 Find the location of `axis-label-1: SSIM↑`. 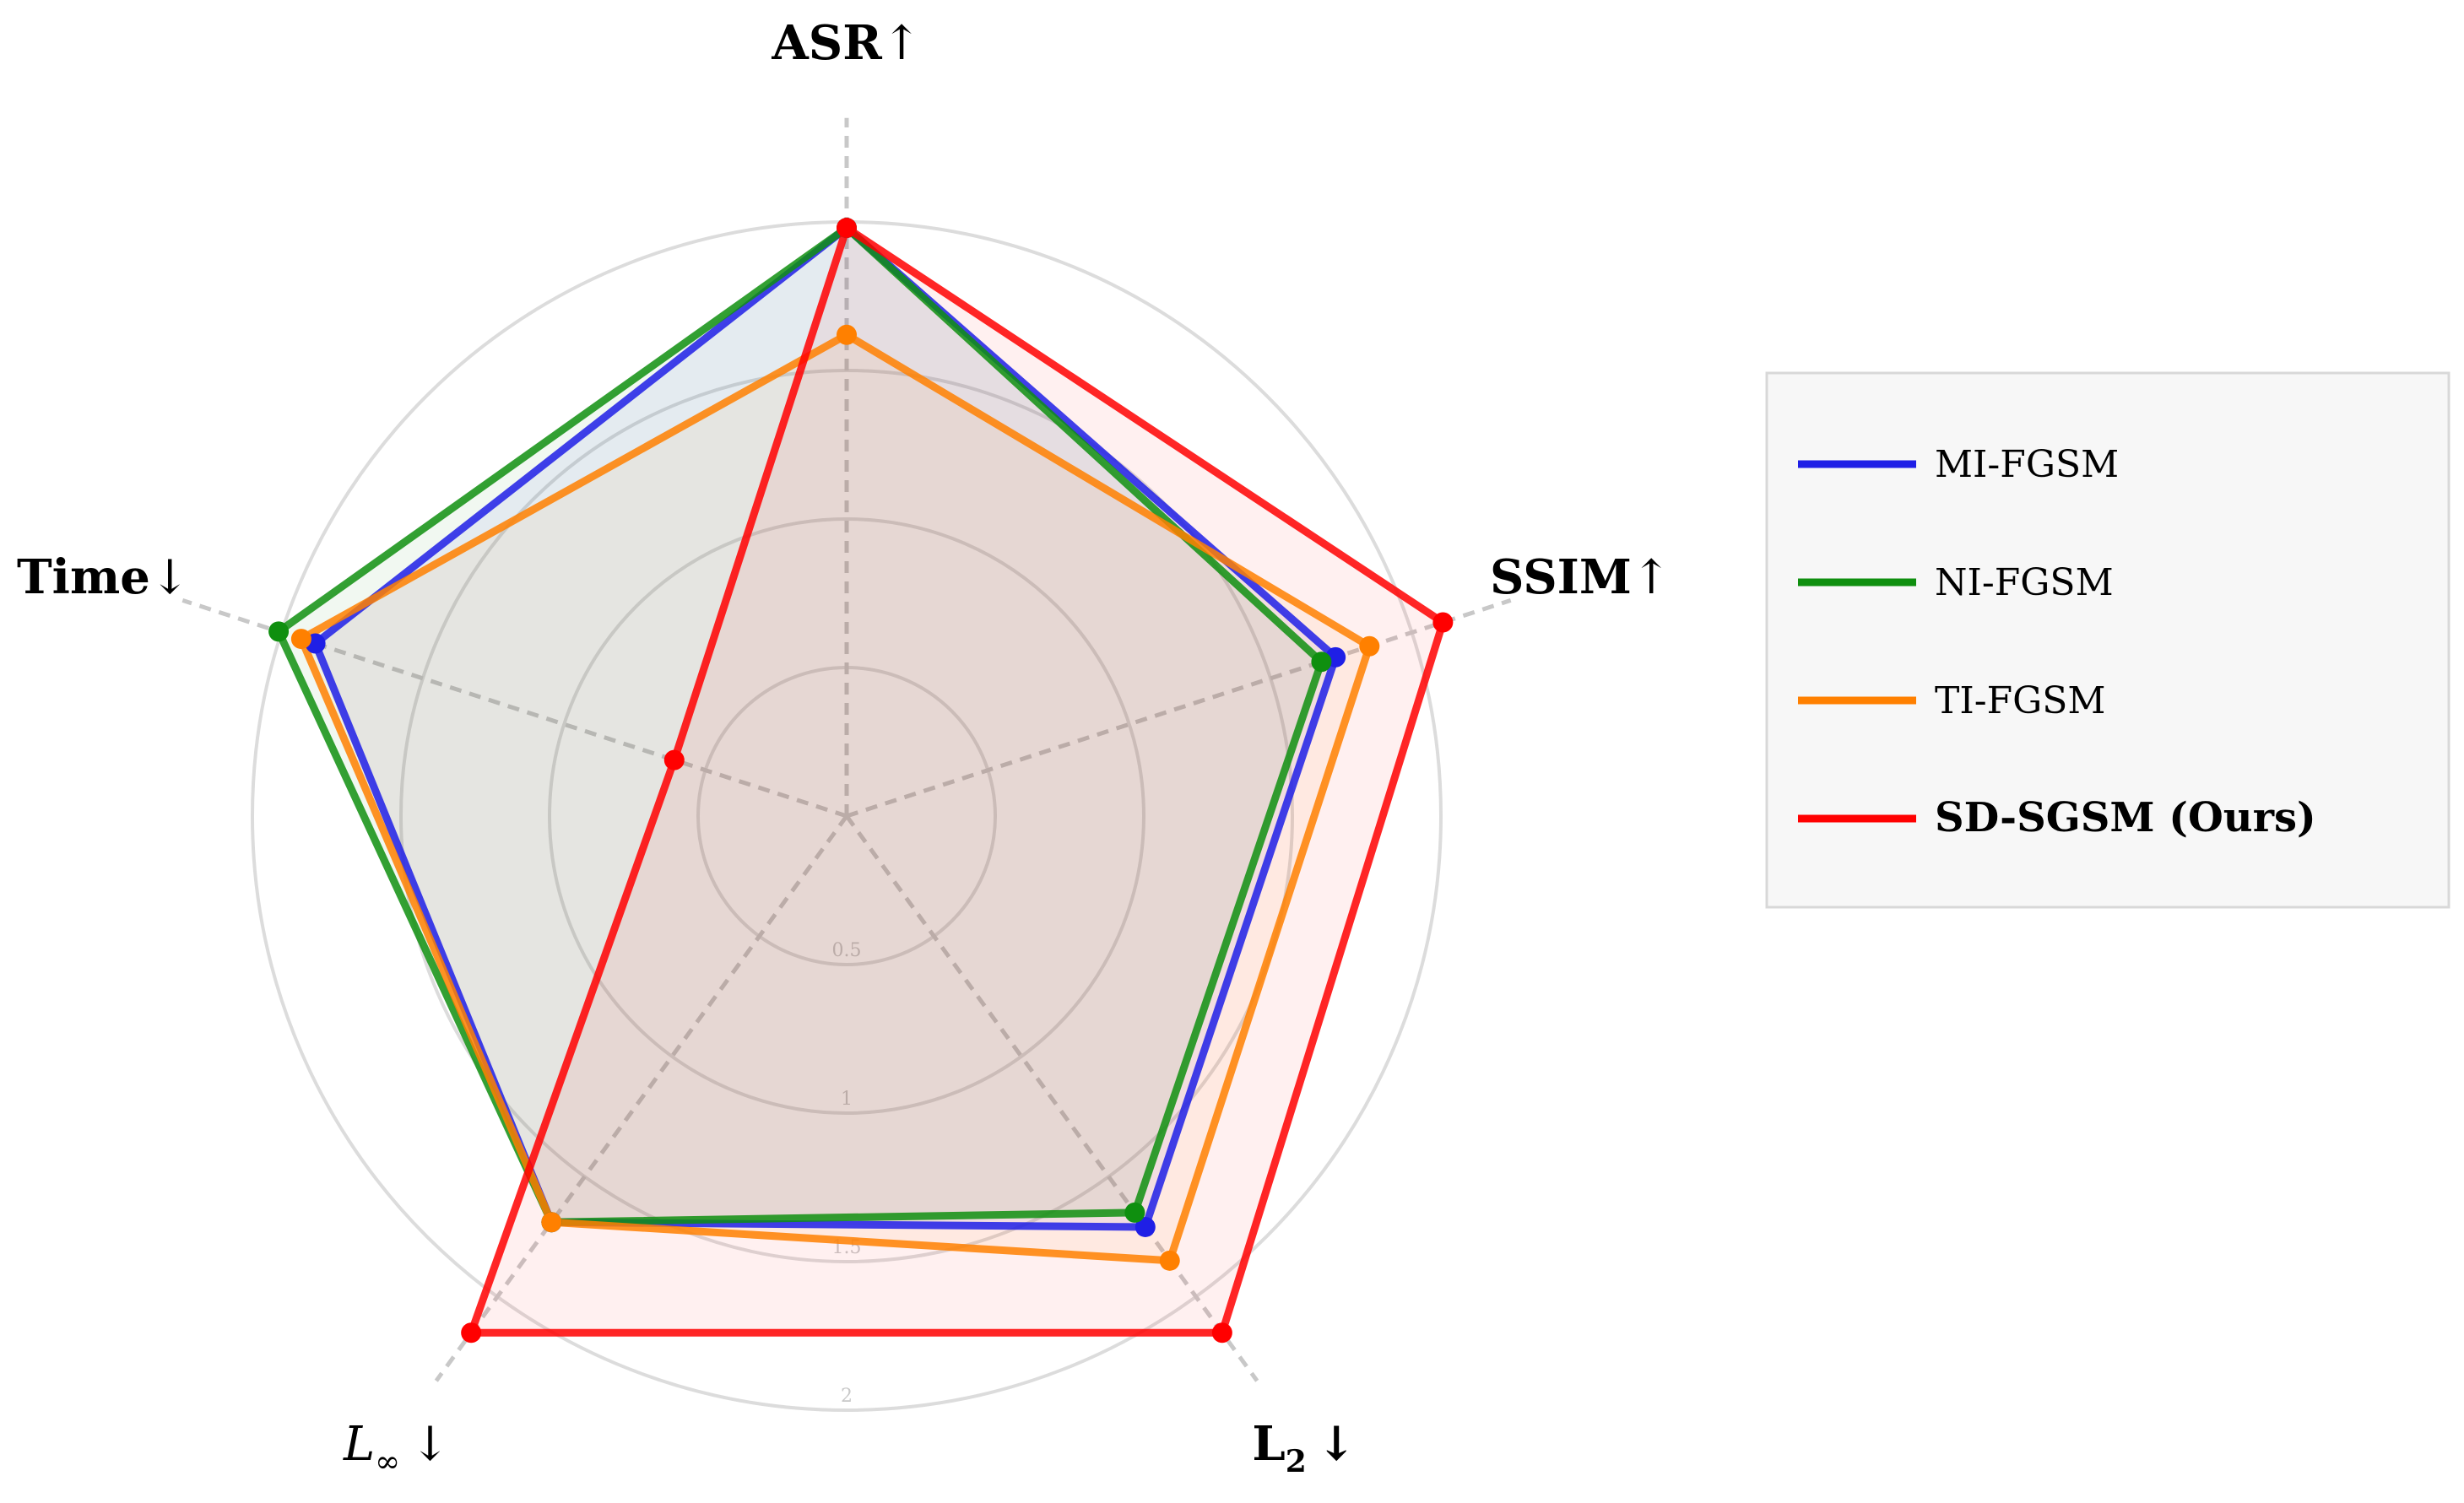

axis-label-1: SSIM↑ is located at coordinates (1580, 577).